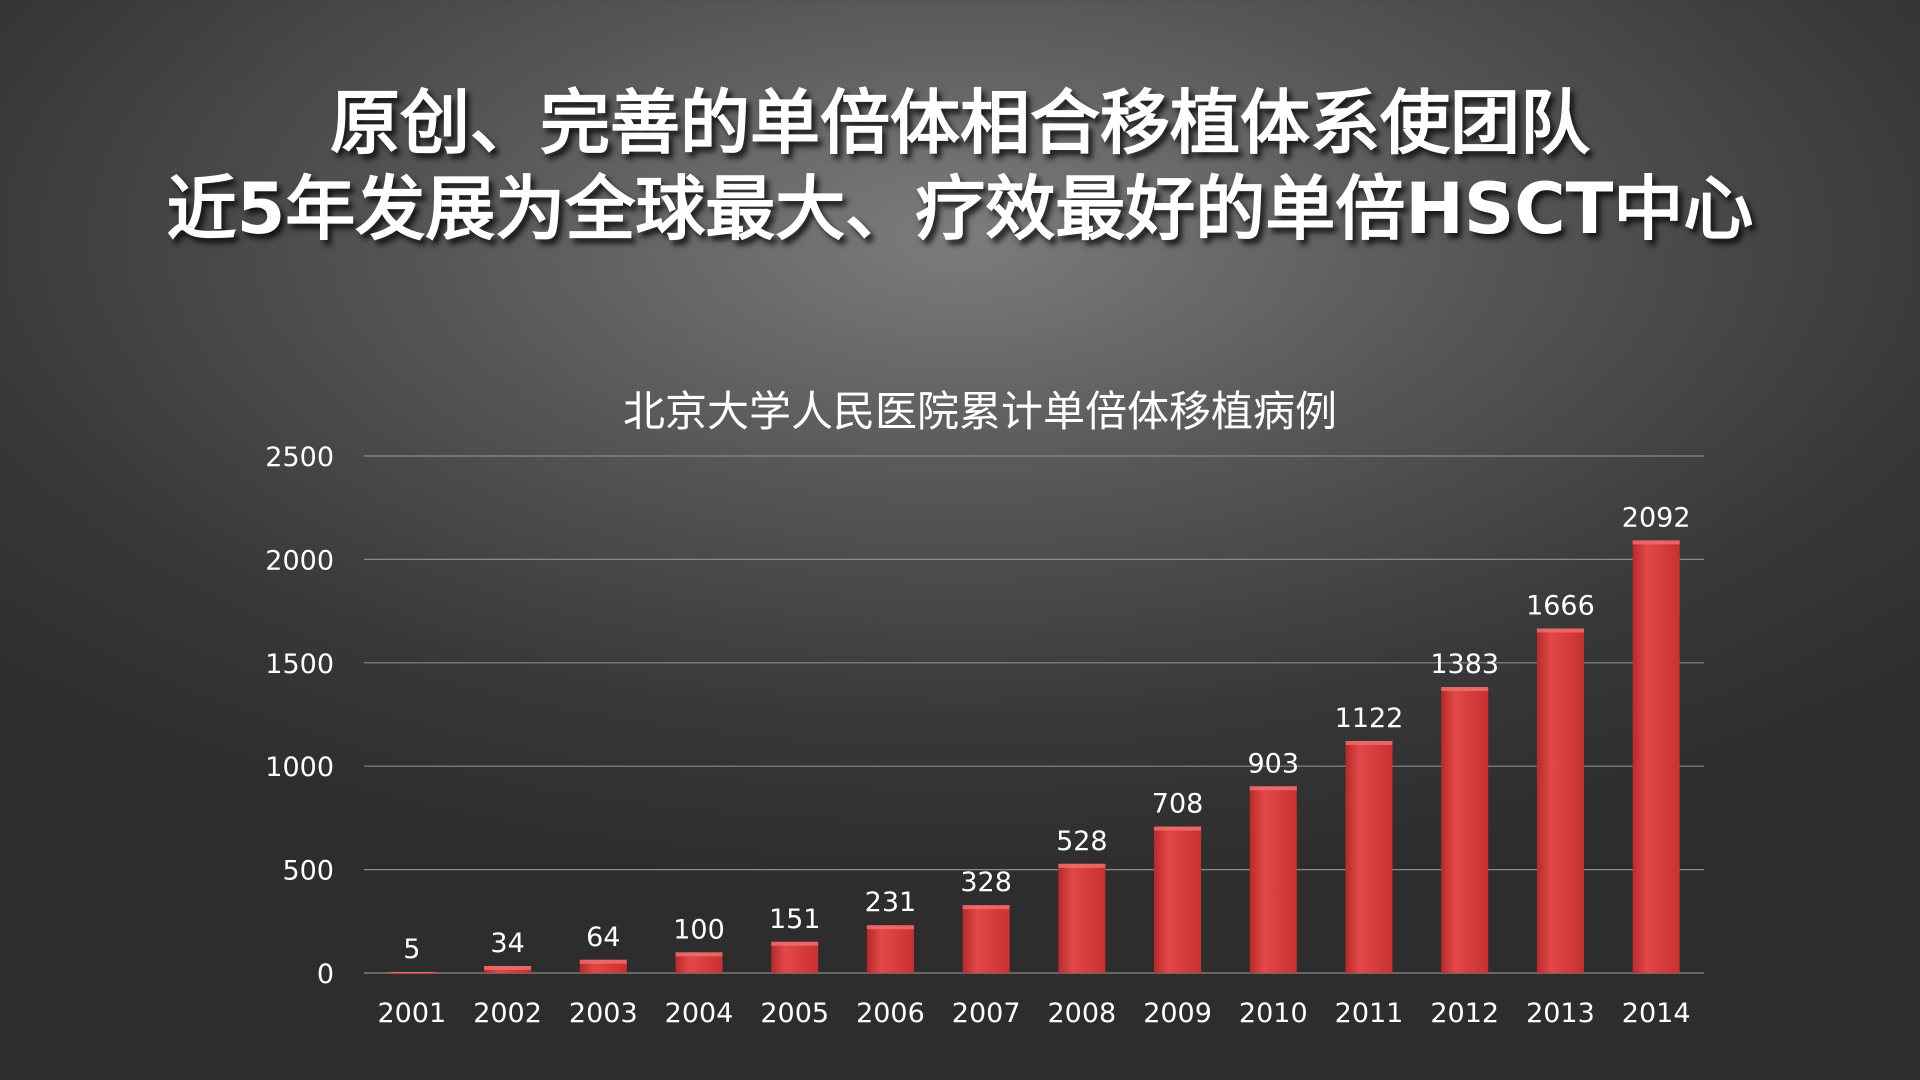 This screenshot has width=1920, height=1080. What do you see at coordinates (1369, 1013) in the screenshot?
I see `x-tick-label: 2011` at bounding box center [1369, 1013].